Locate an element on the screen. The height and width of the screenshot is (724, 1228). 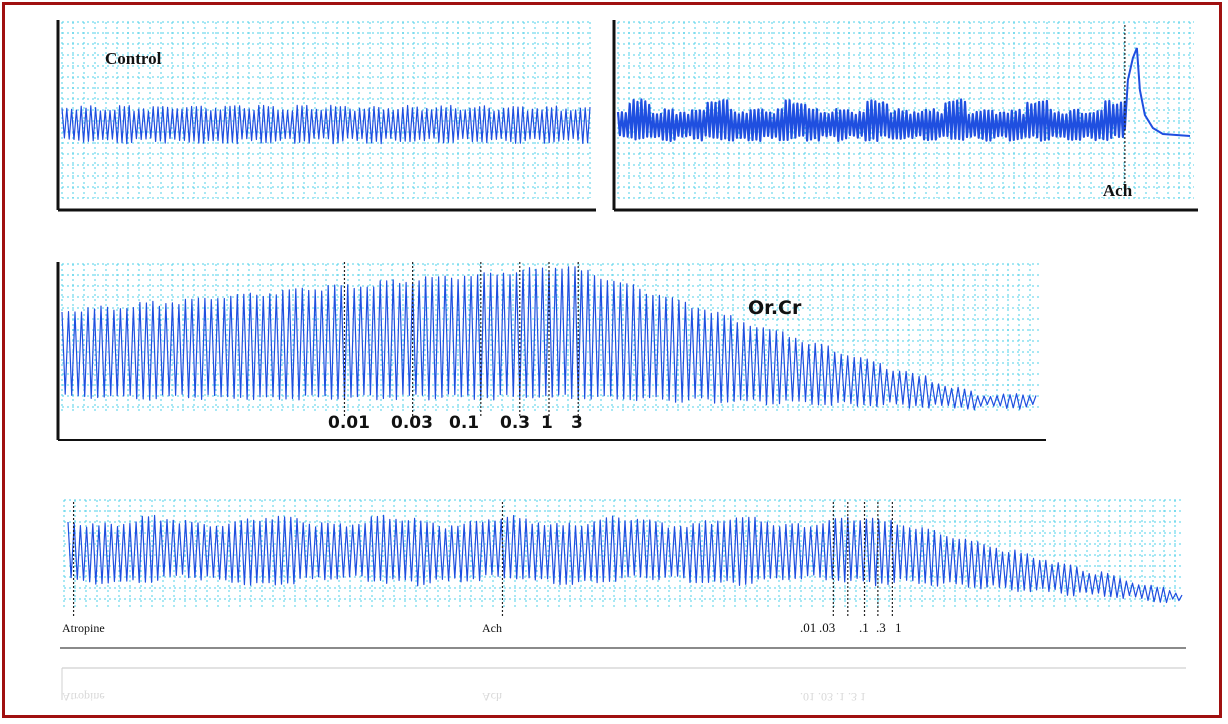
dose-label: .01 is located at coordinates (808, 627).